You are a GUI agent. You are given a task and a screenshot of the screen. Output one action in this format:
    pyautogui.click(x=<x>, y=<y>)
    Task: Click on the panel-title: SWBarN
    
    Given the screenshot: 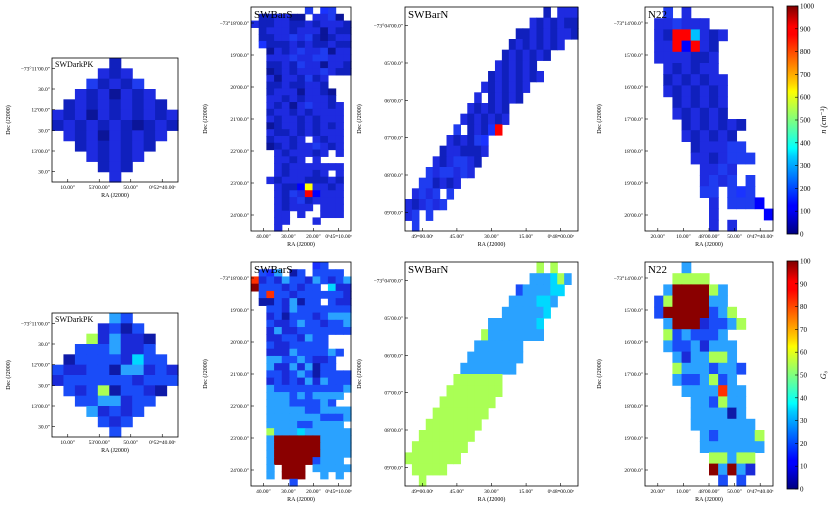 What is the action you would take?
    pyautogui.click(x=428, y=270)
    